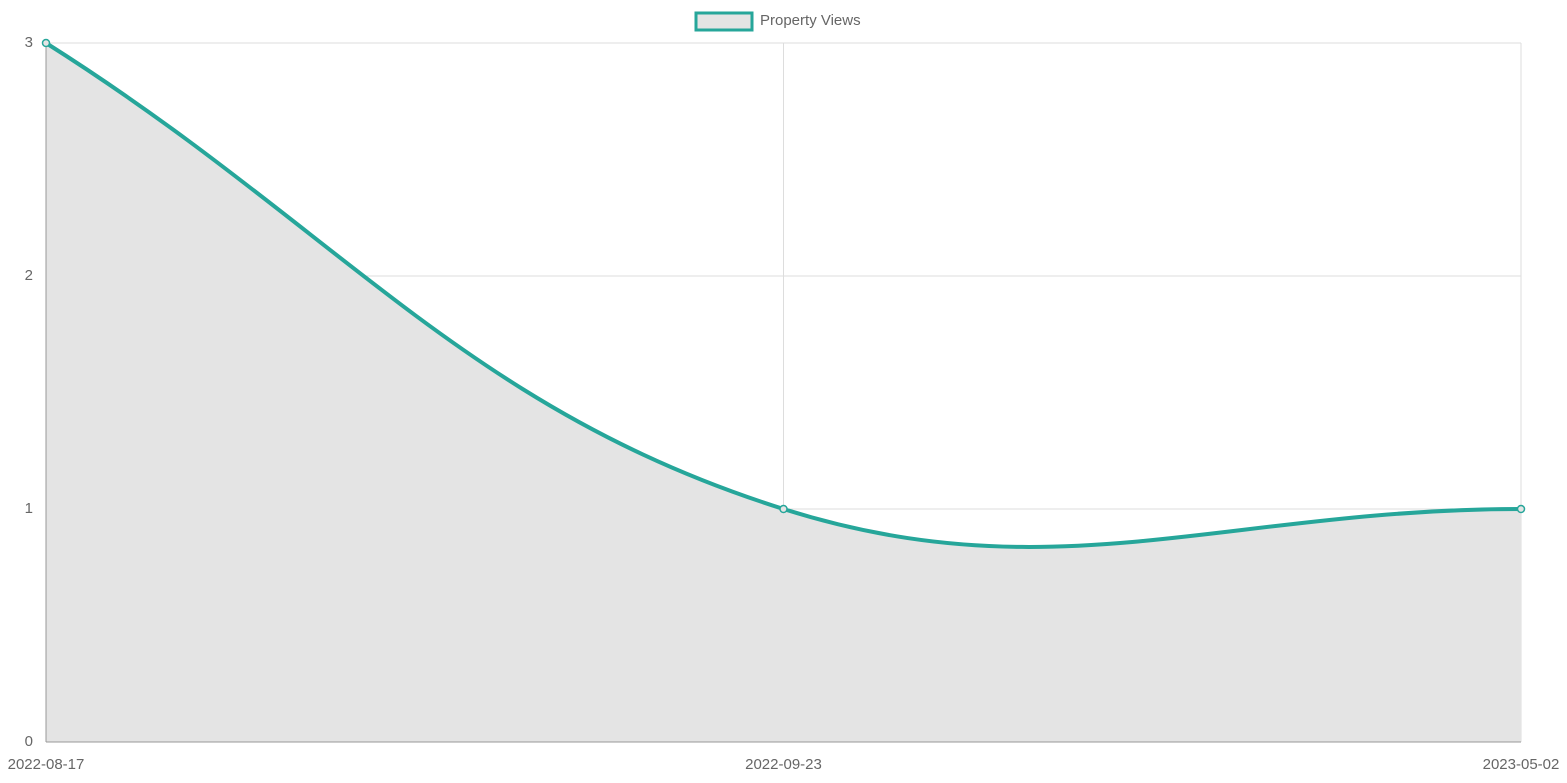  I want to click on y-tick-label: 3, so click(29, 42).